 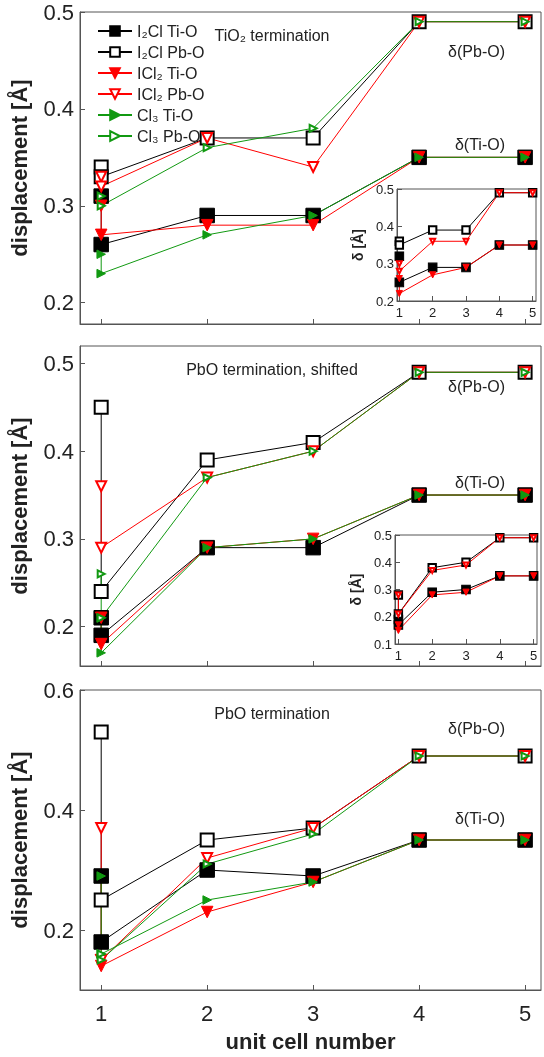 I want to click on legend-label: I₂Cl Ti-O, so click(x=167, y=31).